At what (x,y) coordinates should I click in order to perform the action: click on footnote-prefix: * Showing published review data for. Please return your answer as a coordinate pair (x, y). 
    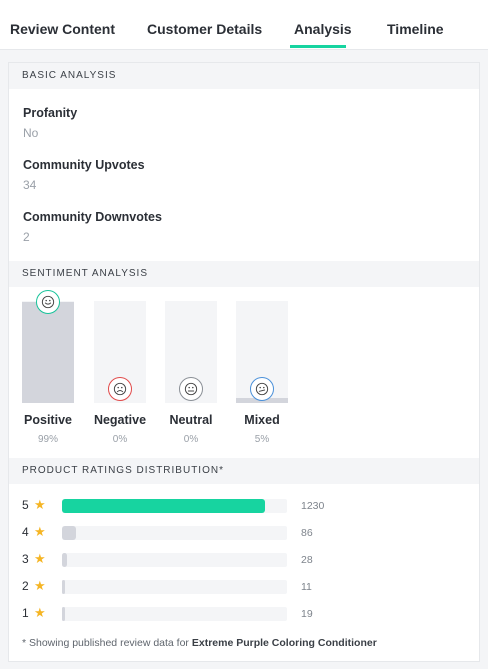
    Looking at the image, I should click on (107, 643).